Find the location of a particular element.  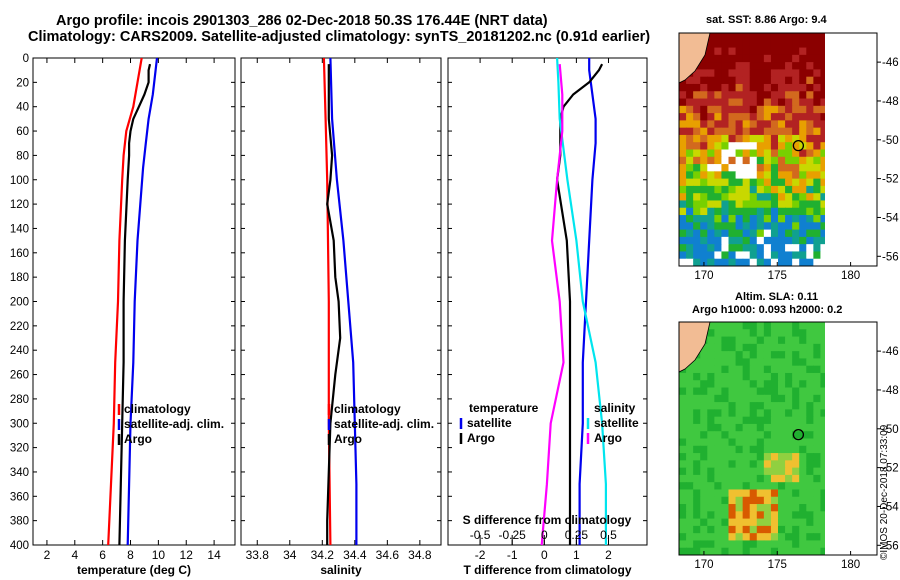

series-line-s-satellite is located at coordinates (582, 301).